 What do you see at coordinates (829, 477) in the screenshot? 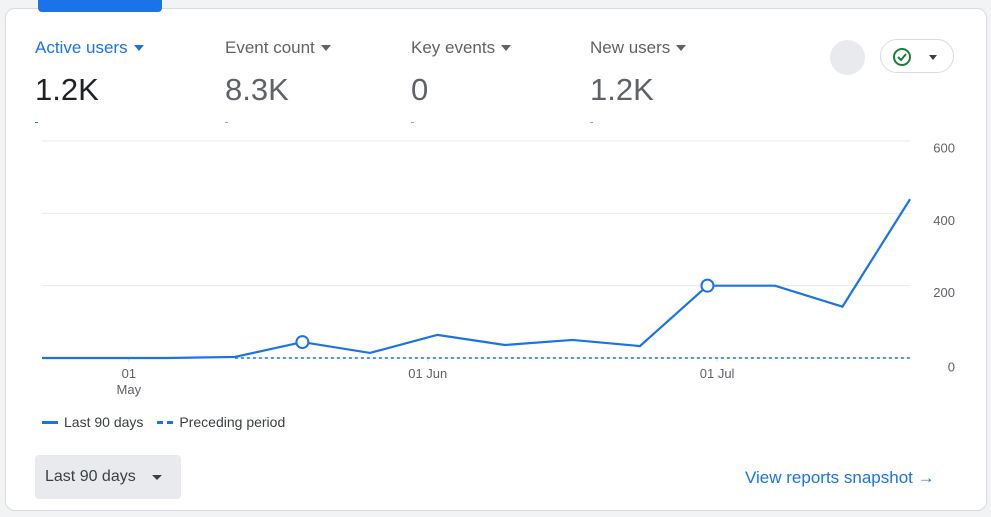
I see `link-label: View reports snapshot` at bounding box center [829, 477].